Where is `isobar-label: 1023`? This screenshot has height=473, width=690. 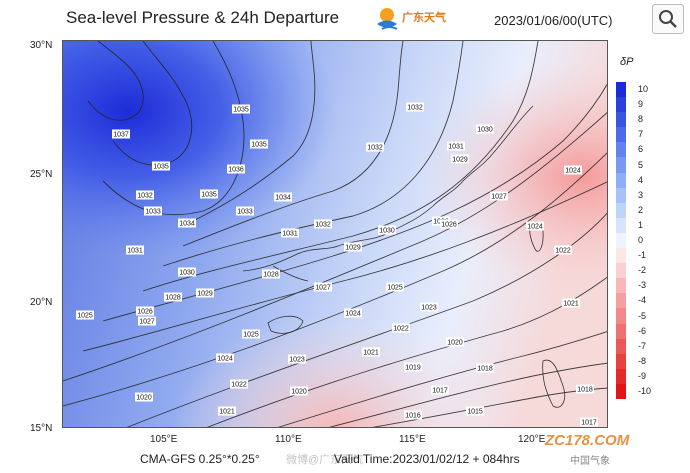
isobar-label: 1023 is located at coordinates (297, 360).